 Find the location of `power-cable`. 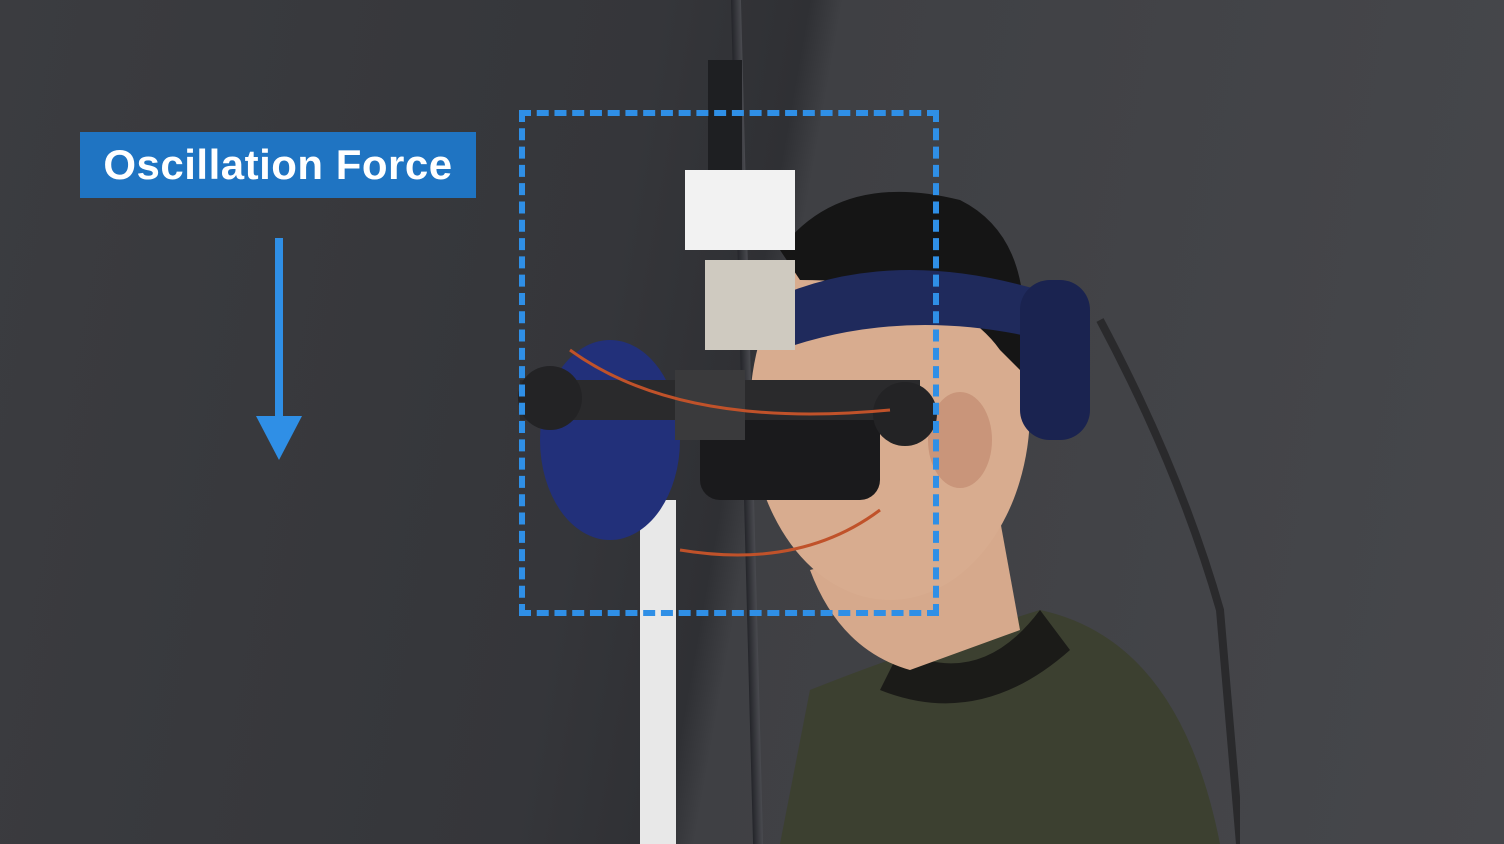

power-cable is located at coordinates (1168, 581).